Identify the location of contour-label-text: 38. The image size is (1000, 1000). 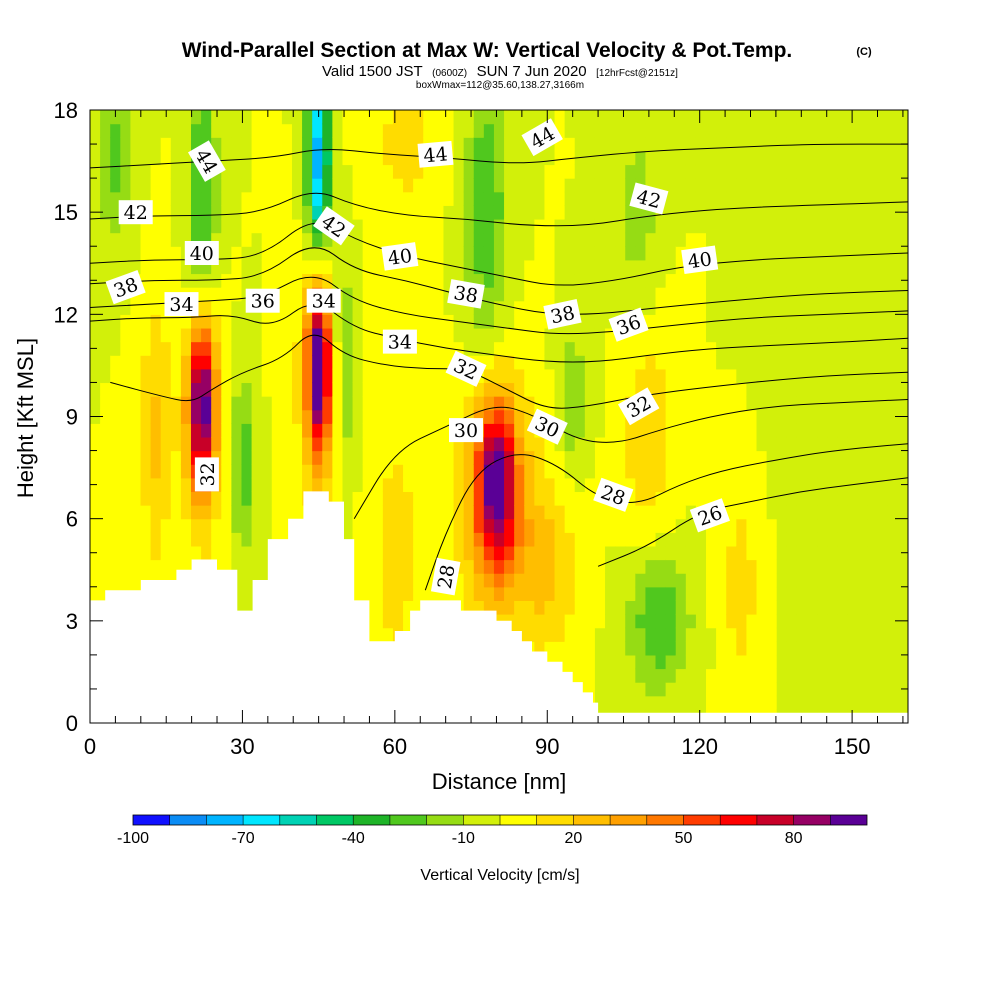
(466, 295).